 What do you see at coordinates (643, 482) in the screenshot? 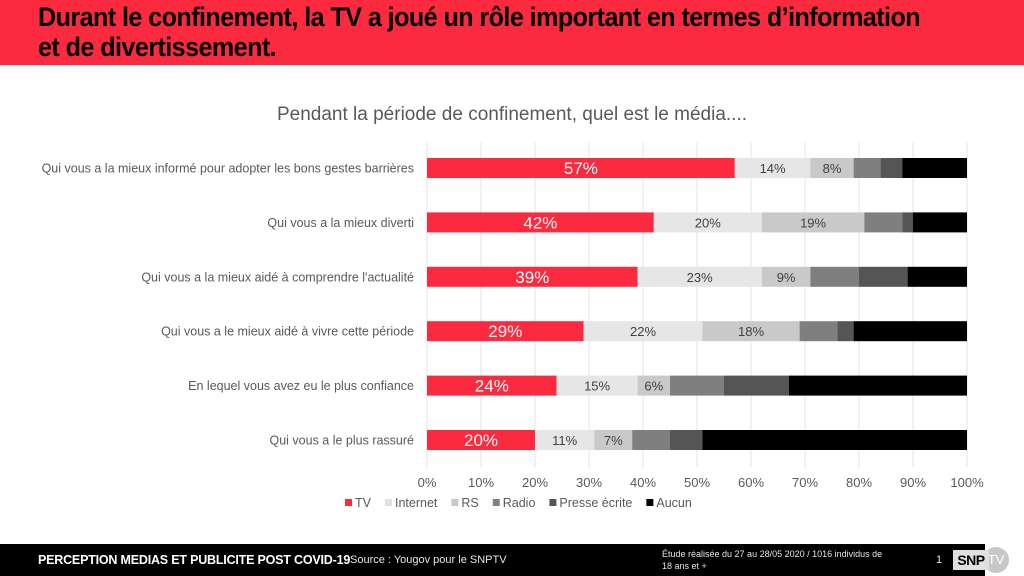
I see `x-tick-label: 40%` at bounding box center [643, 482].